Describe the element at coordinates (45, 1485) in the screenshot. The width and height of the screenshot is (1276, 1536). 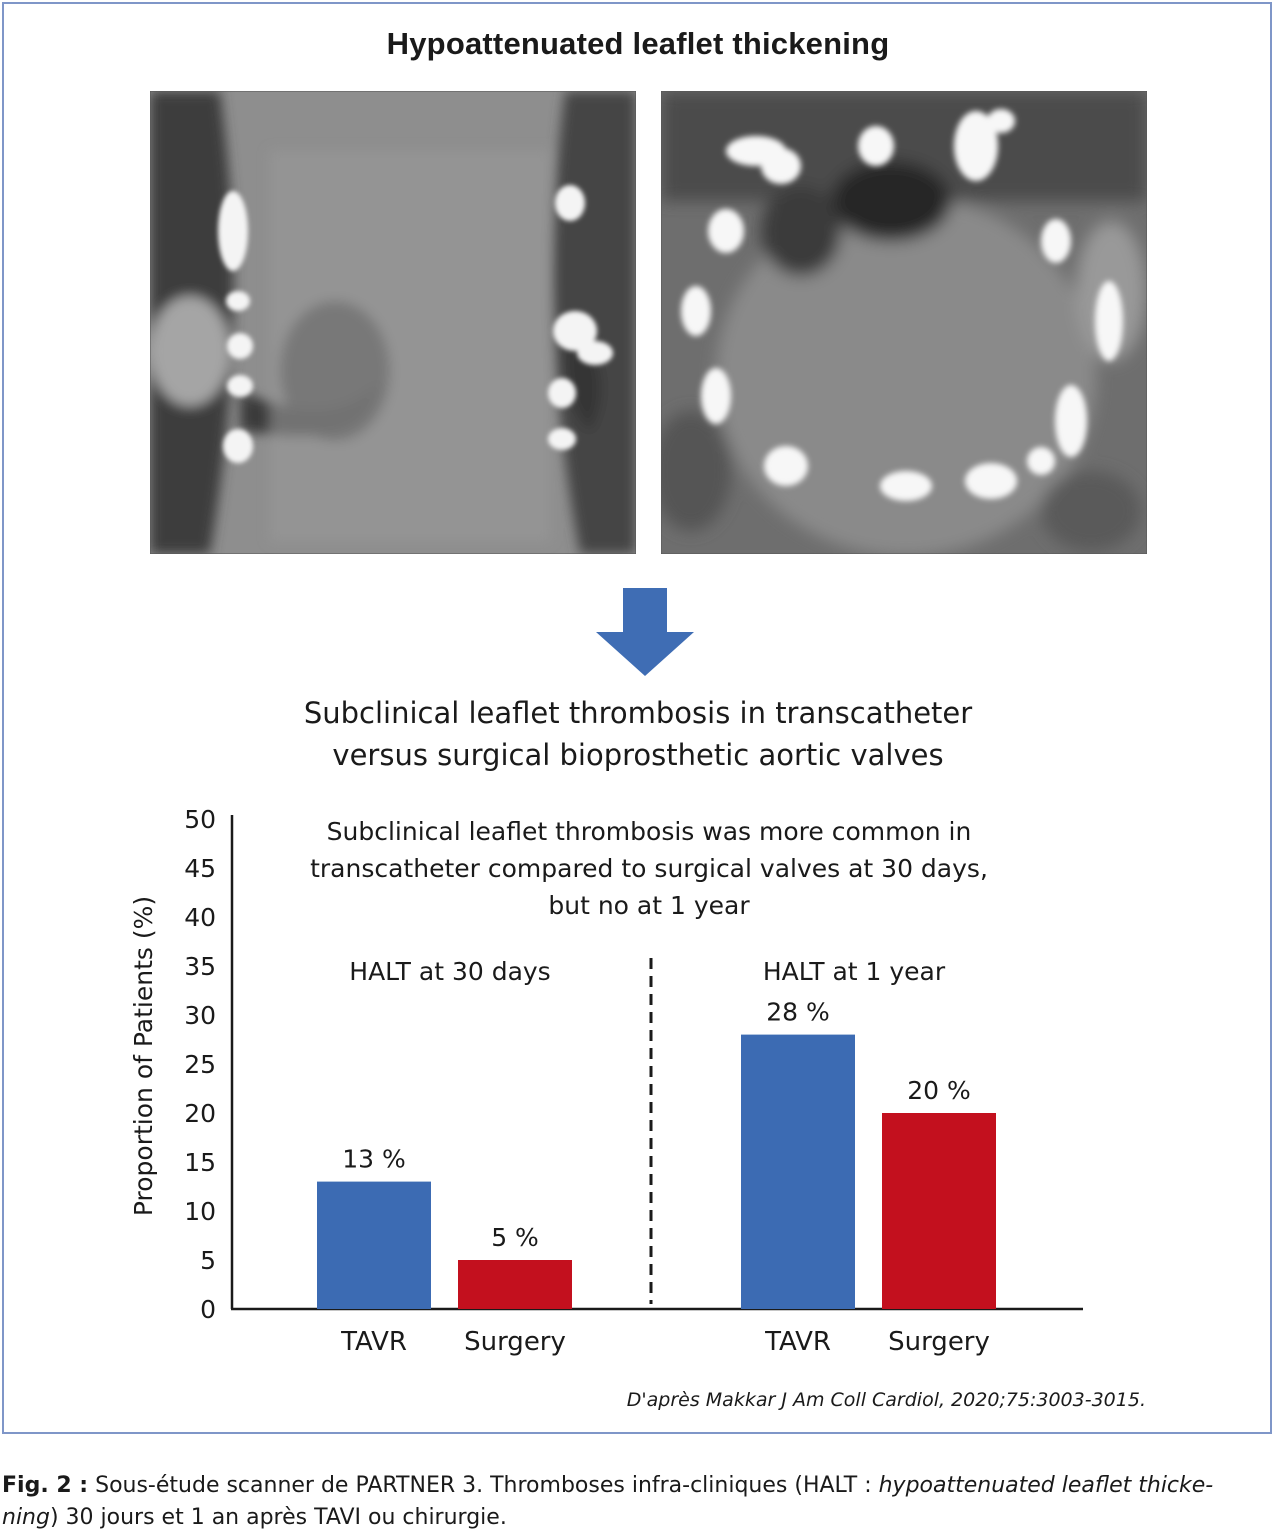
I see `caption-label: Fig. 2 :` at that location.